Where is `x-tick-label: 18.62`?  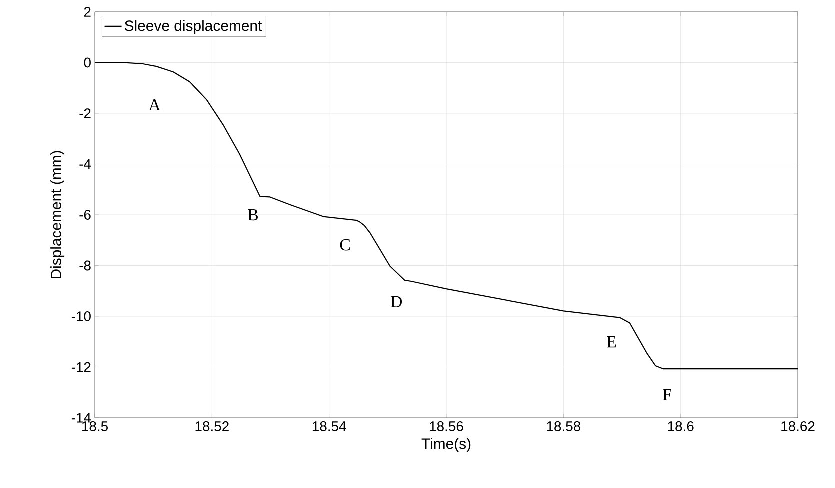
x-tick-label: 18.62 is located at coordinates (798, 427).